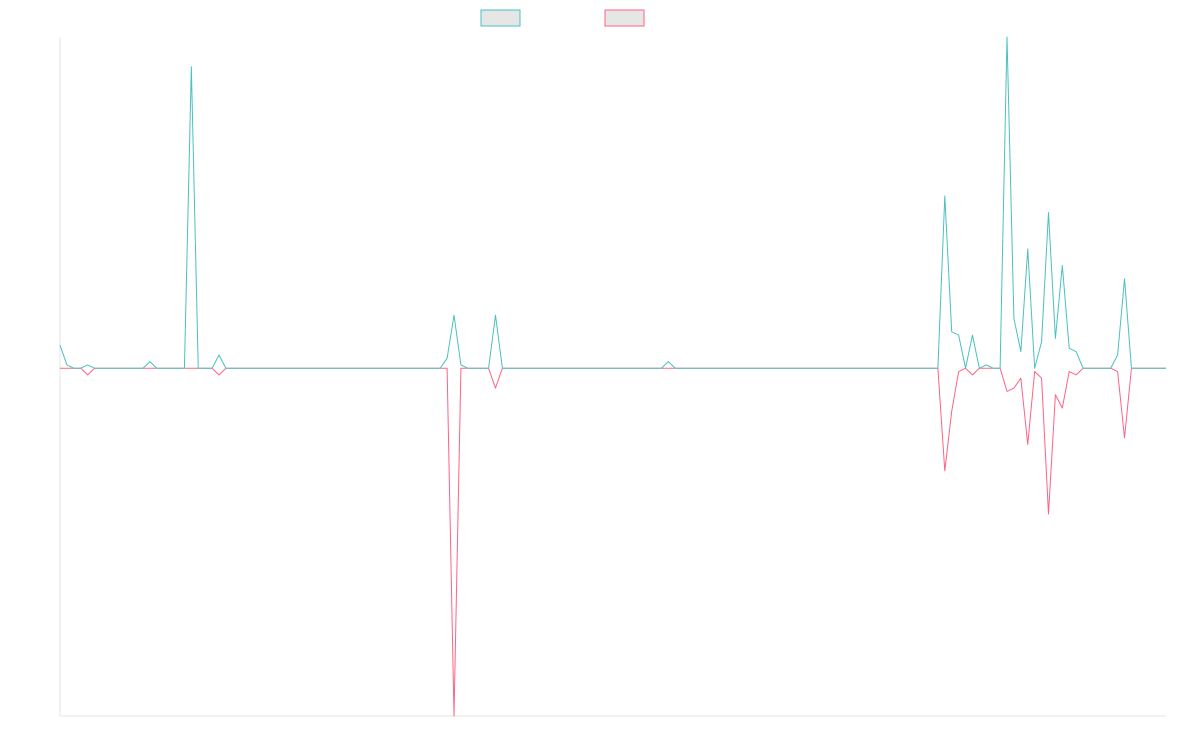  What do you see at coordinates (562, 18) in the screenshot?
I see `legend` at bounding box center [562, 18].